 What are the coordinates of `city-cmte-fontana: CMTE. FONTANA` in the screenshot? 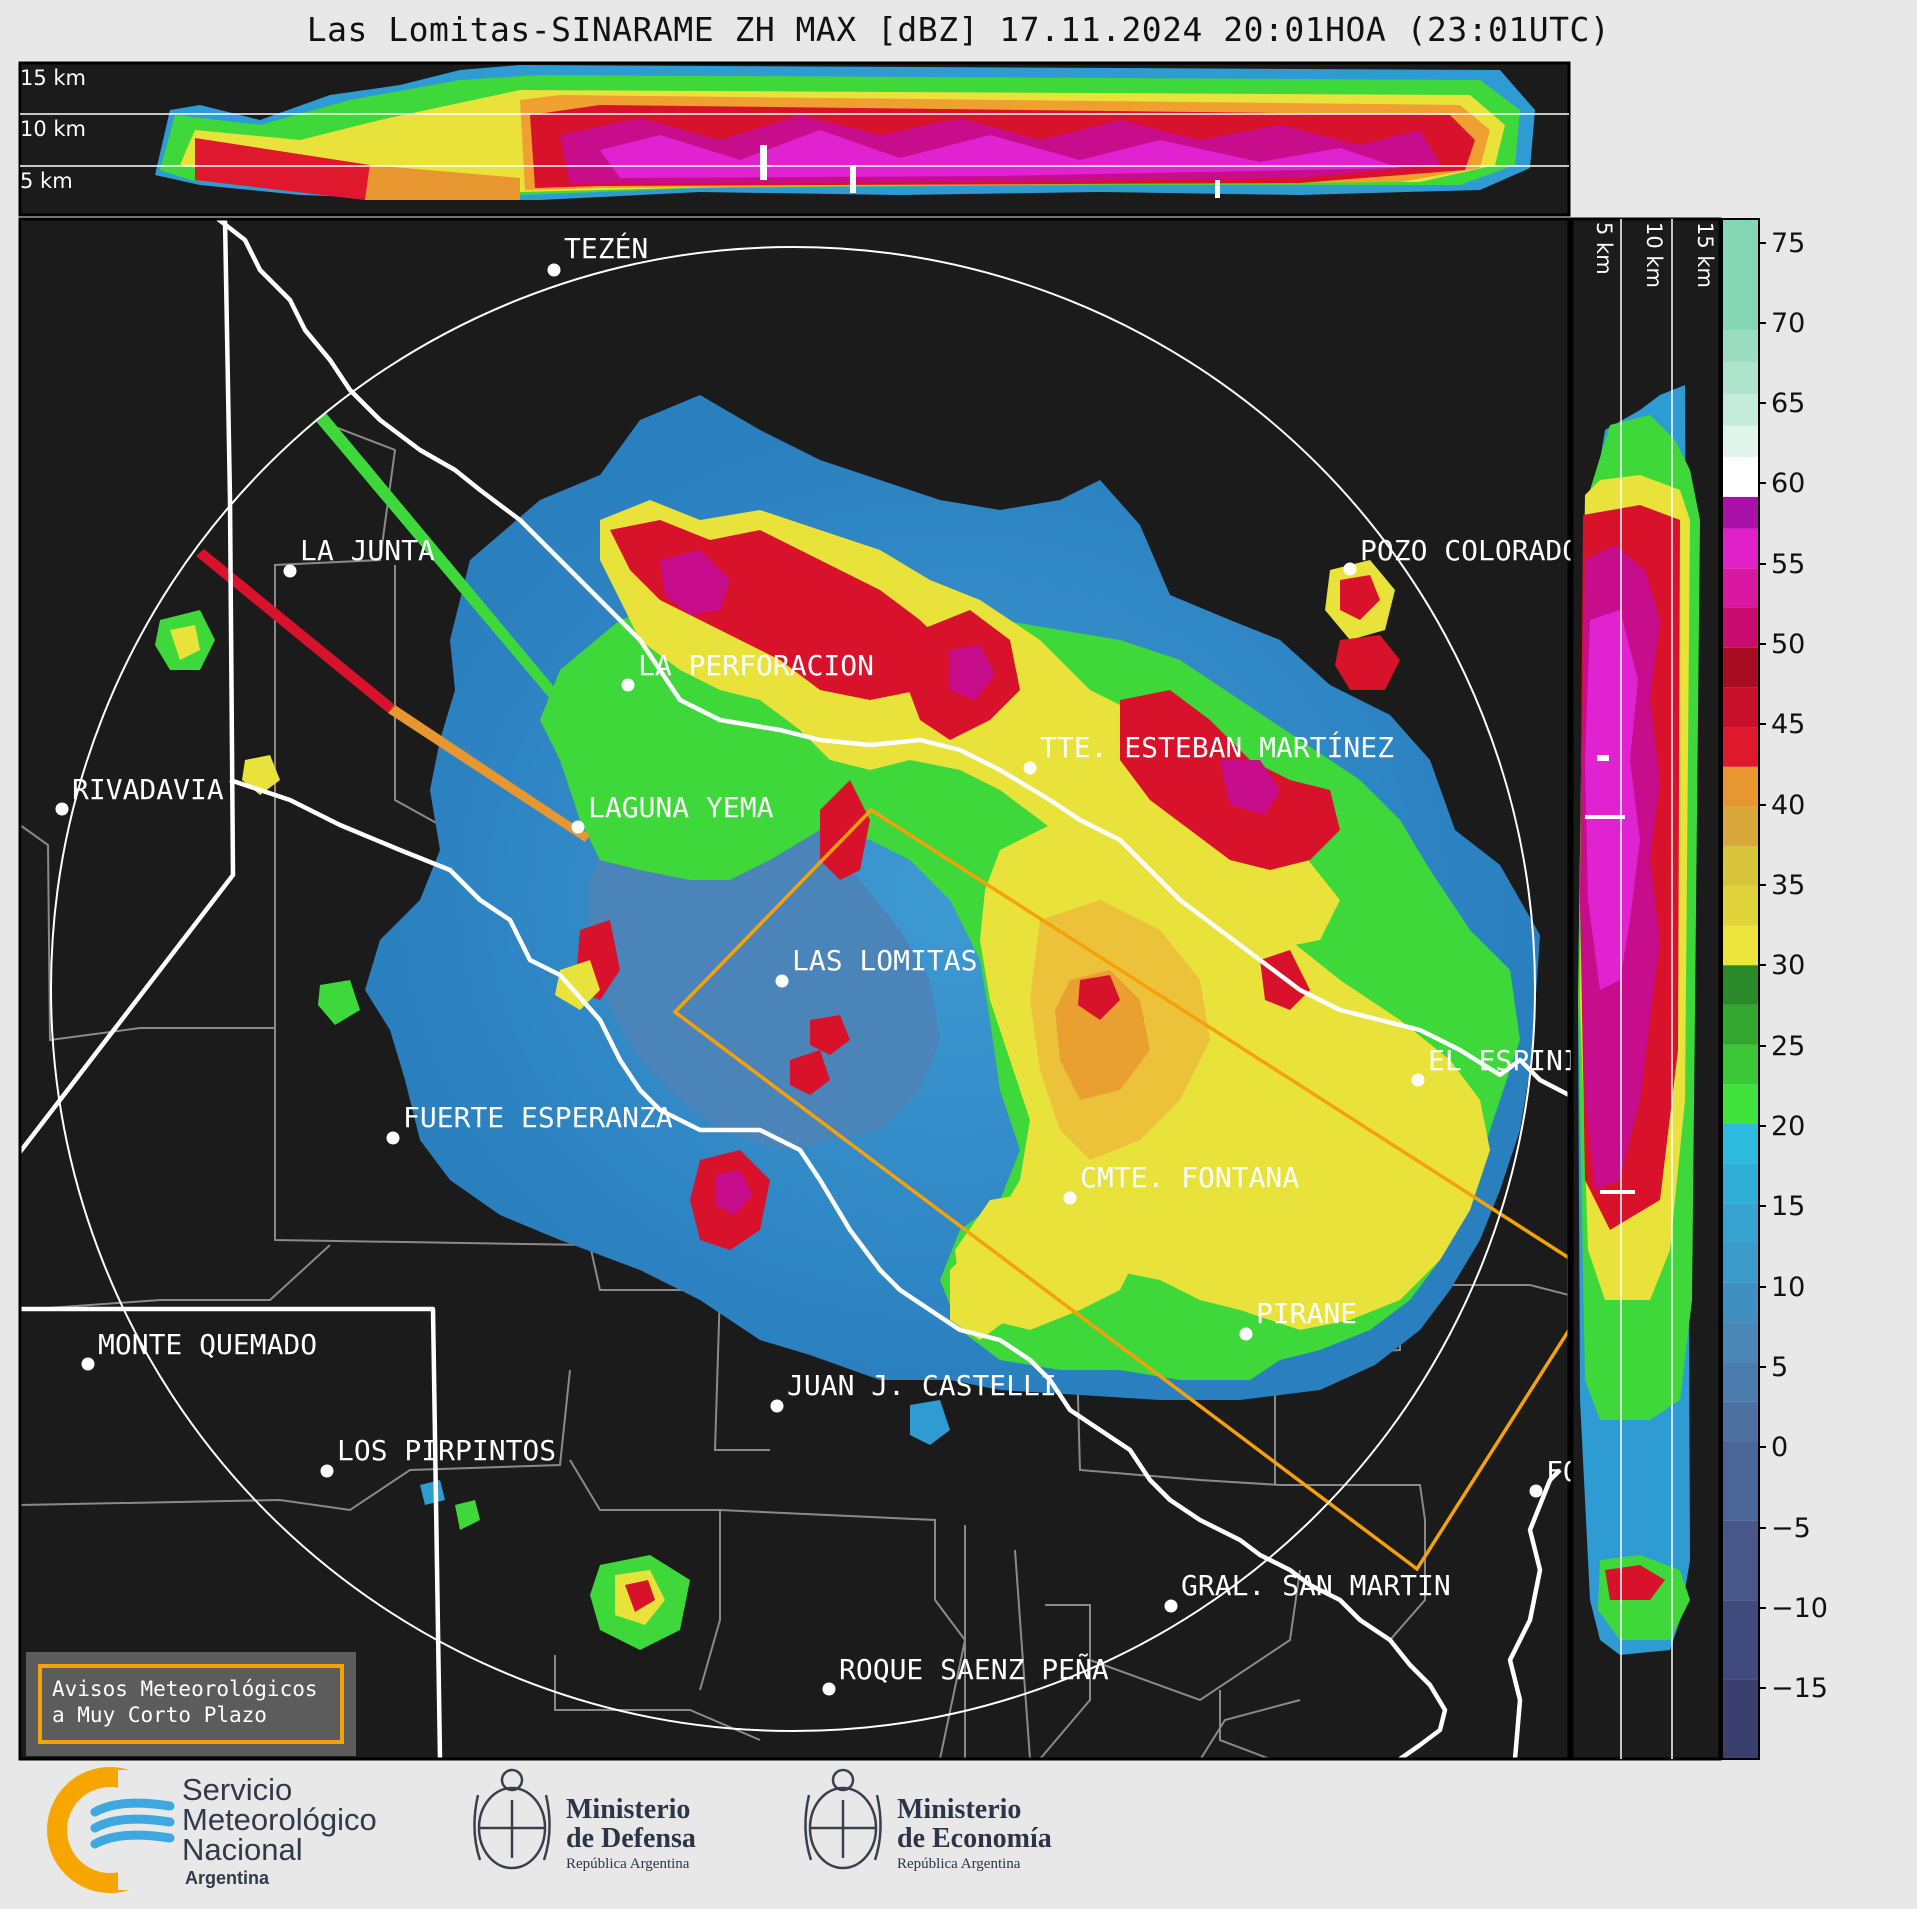 It's located at (1181, 1183).